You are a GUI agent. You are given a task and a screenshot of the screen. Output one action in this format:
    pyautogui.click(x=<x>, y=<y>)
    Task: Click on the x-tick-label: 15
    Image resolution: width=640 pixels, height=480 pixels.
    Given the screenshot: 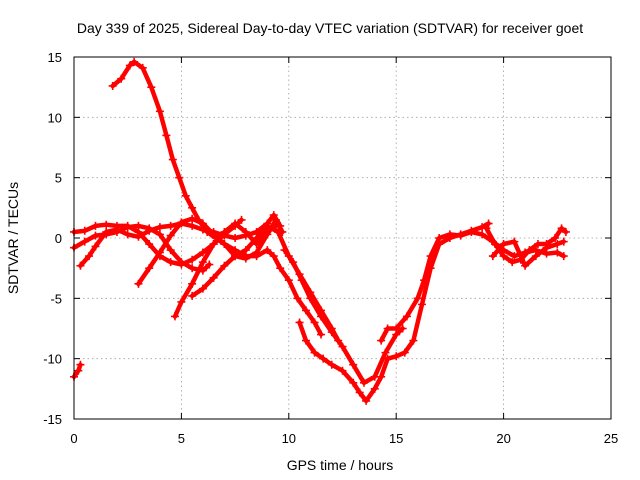 What is the action you would take?
    pyautogui.click(x=396, y=438)
    